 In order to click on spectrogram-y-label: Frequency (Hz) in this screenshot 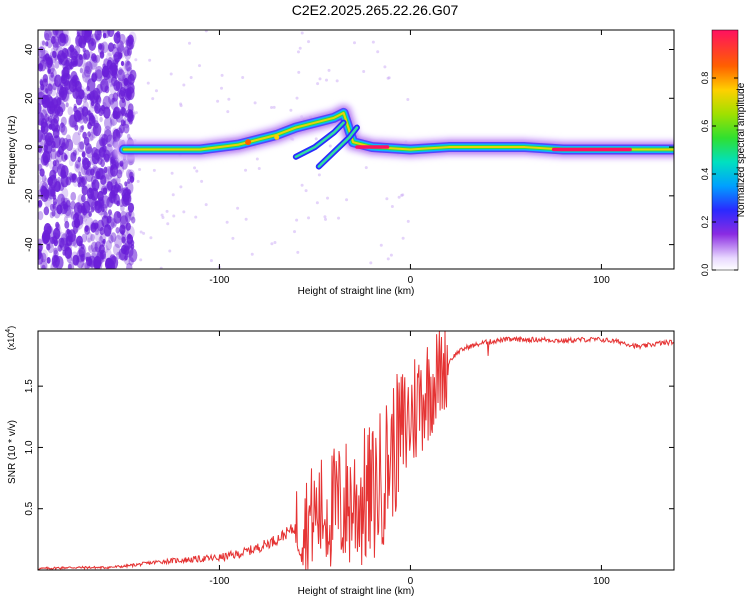, I will do `click(12, 150)`.